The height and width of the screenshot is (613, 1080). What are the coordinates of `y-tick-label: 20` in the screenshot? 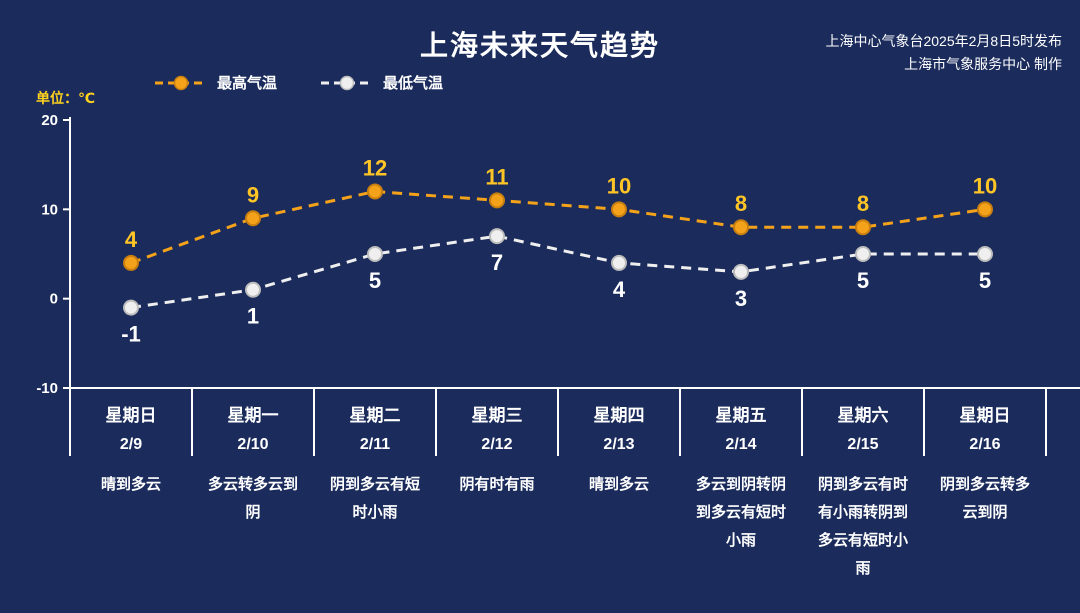 It's located at (49, 120).